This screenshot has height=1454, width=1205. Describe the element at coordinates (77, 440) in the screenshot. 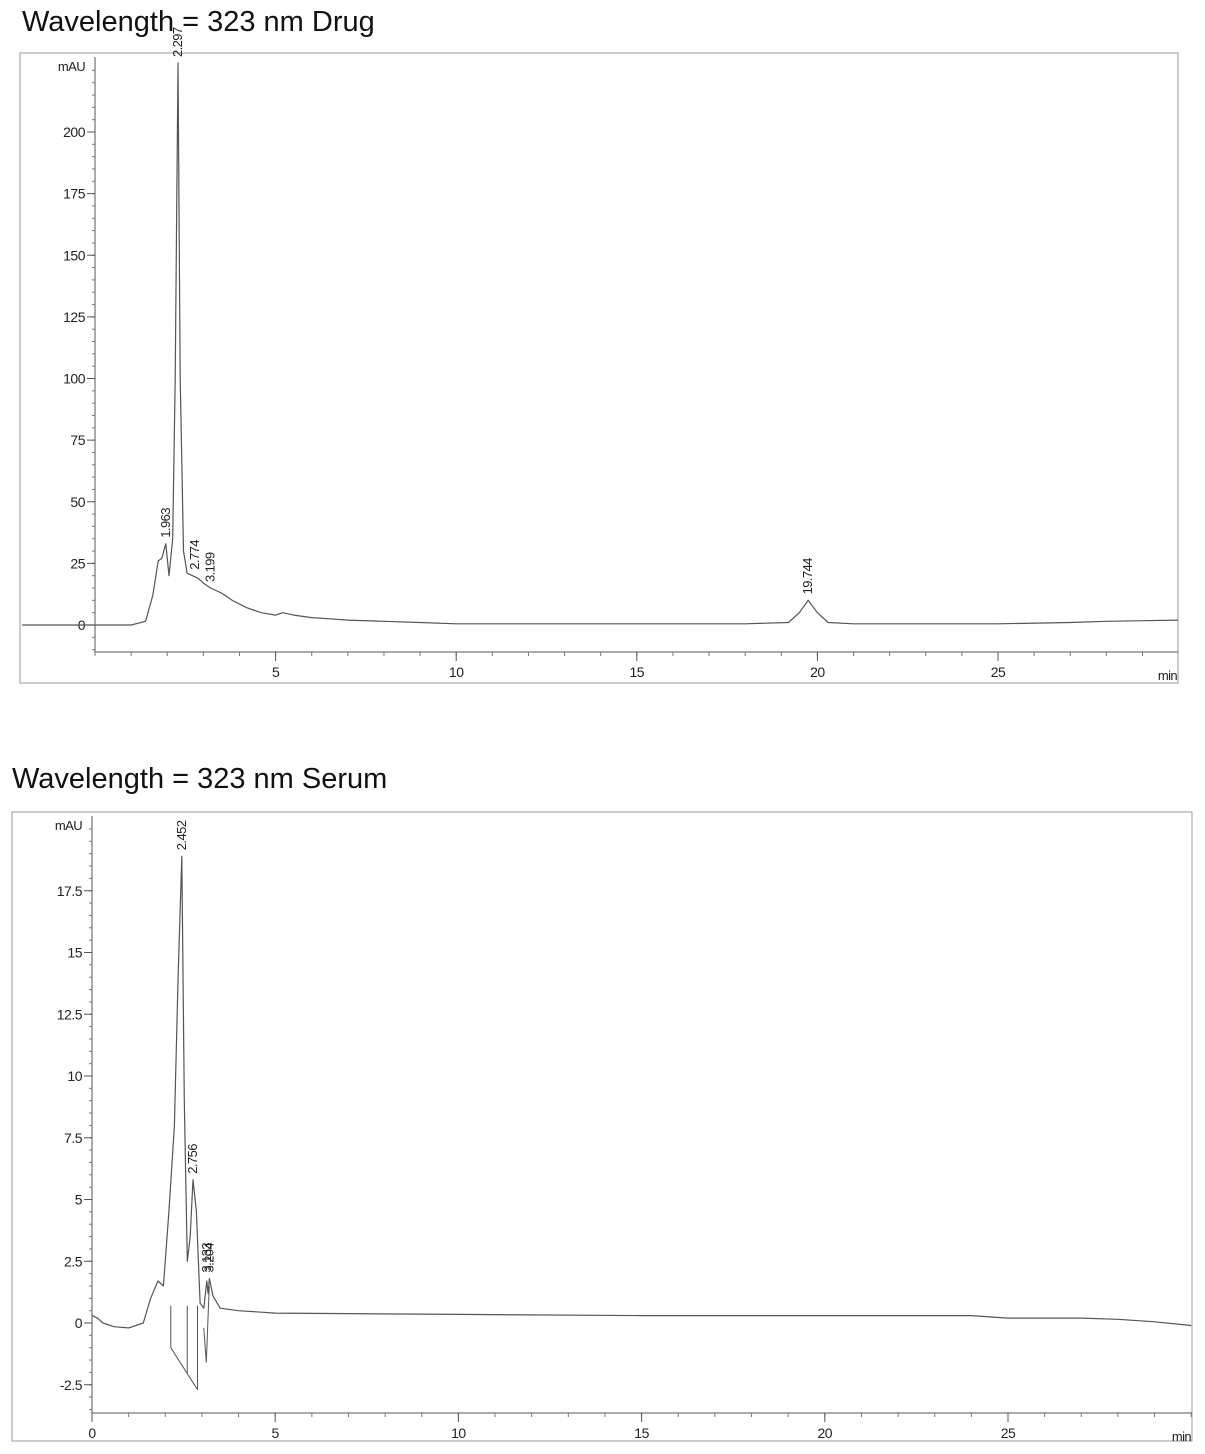

I see `y-tick-label: 75` at that location.